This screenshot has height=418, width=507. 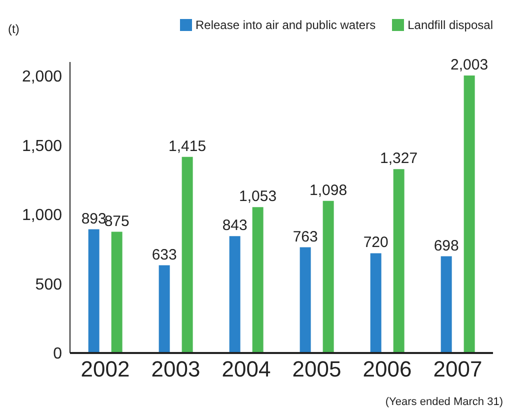 What do you see at coordinates (444, 402) in the screenshot?
I see `text: (Years ended March 31)` at bounding box center [444, 402].